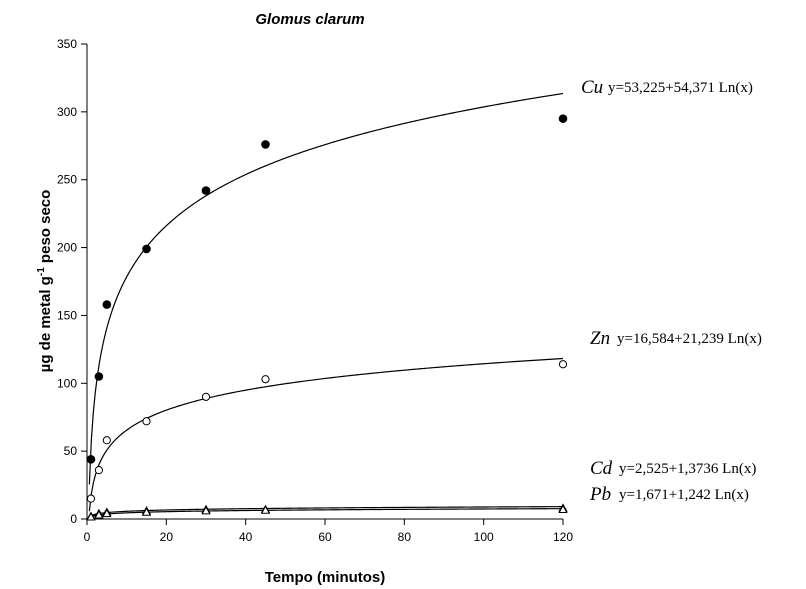 The height and width of the screenshot is (589, 806). I want to click on fit-curve-cd, so click(326, 512).